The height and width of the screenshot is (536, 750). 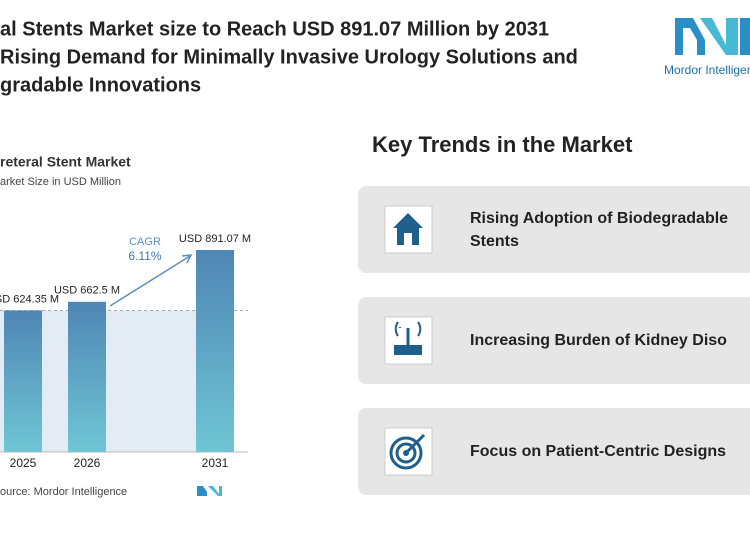 What do you see at coordinates (29, 299) in the screenshot?
I see `value-label: USD 624.35 M` at bounding box center [29, 299].